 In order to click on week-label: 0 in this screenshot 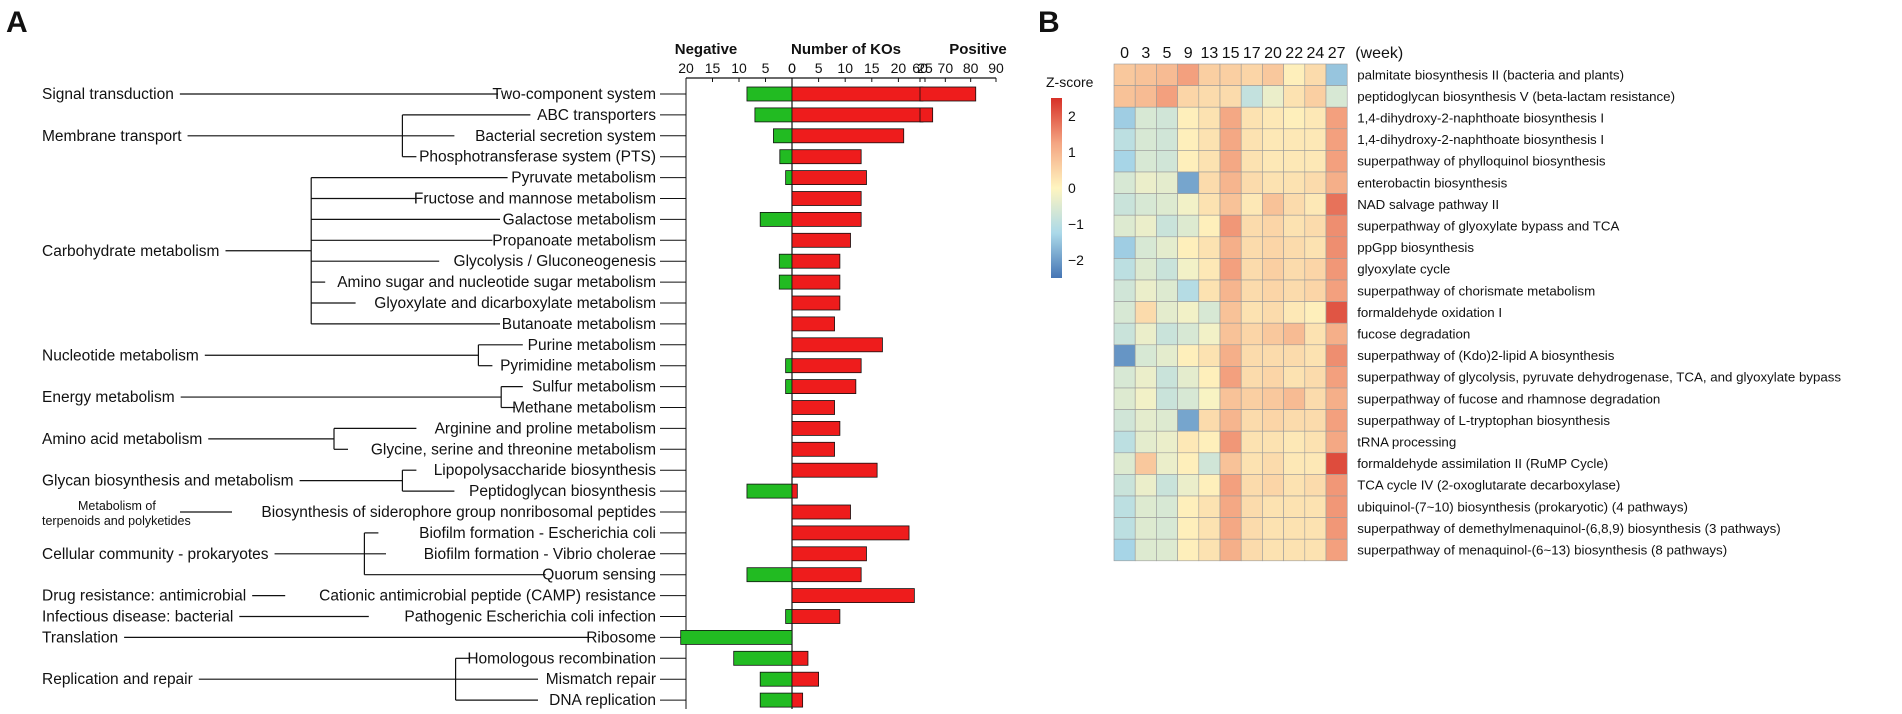, I will do `click(1124, 53)`.